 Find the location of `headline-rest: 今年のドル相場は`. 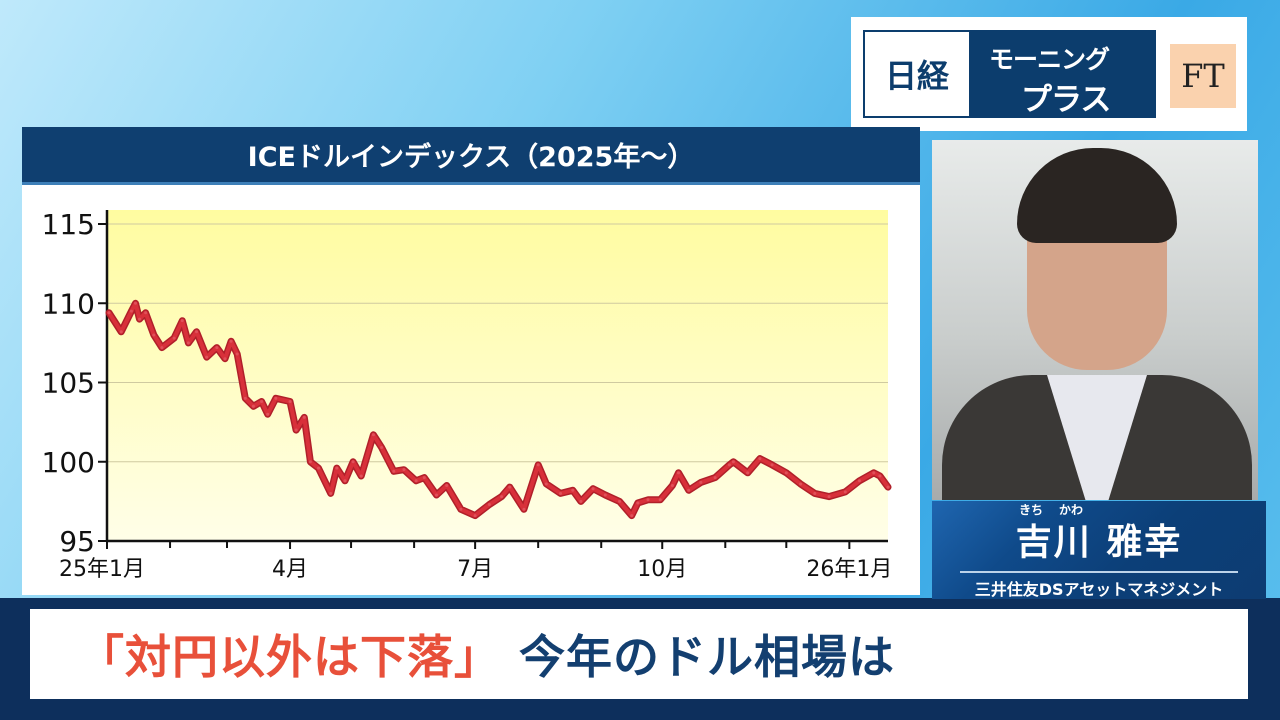

headline-rest: 今年のドル相場は is located at coordinates (707, 657).